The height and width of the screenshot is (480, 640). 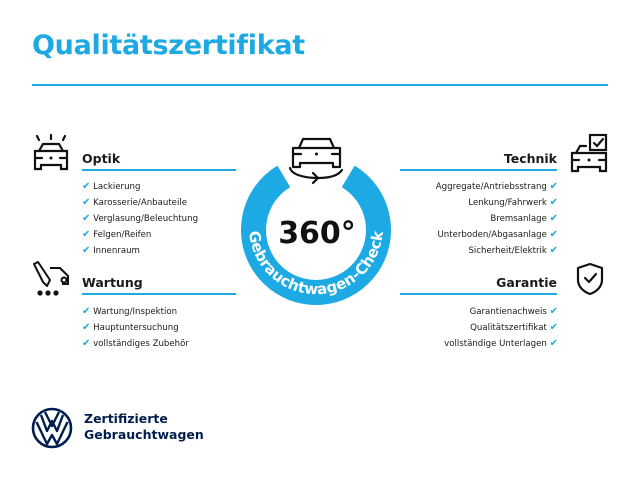 I want to click on list-item: Sicherheit/Elektrik ✔, so click(x=497, y=251).